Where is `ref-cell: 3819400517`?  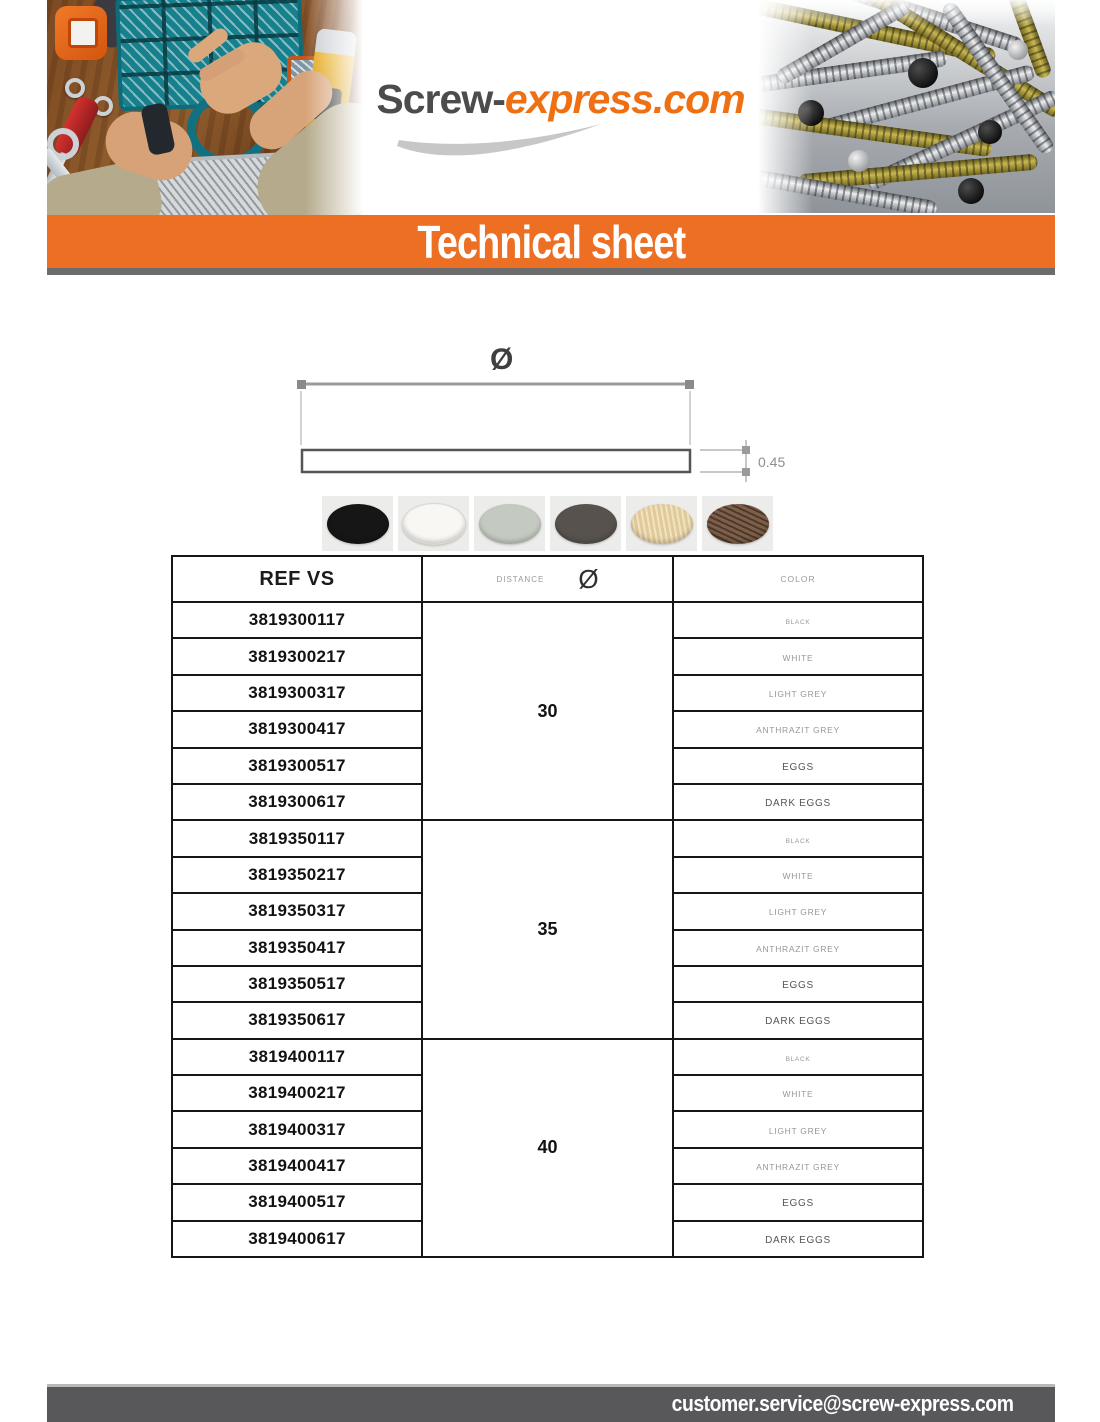 ref-cell: 3819400517 is located at coordinates (297, 1202).